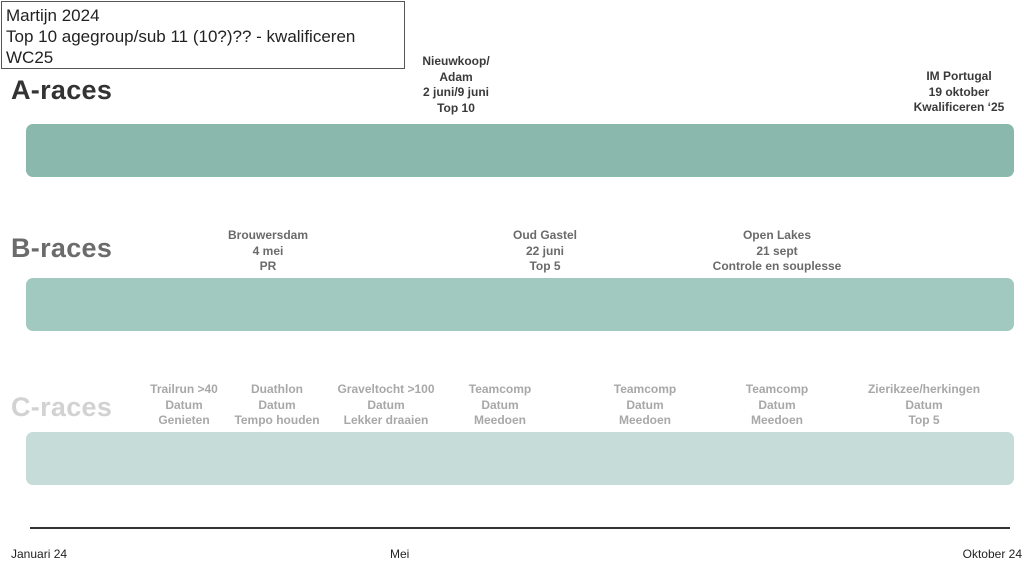 This screenshot has width=1024, height=576. Describe the element at coordinates (500, 404) in the screenshot. I see `c-race-teamcomp-1: Teamcomp Datum Meedoen` at that location.